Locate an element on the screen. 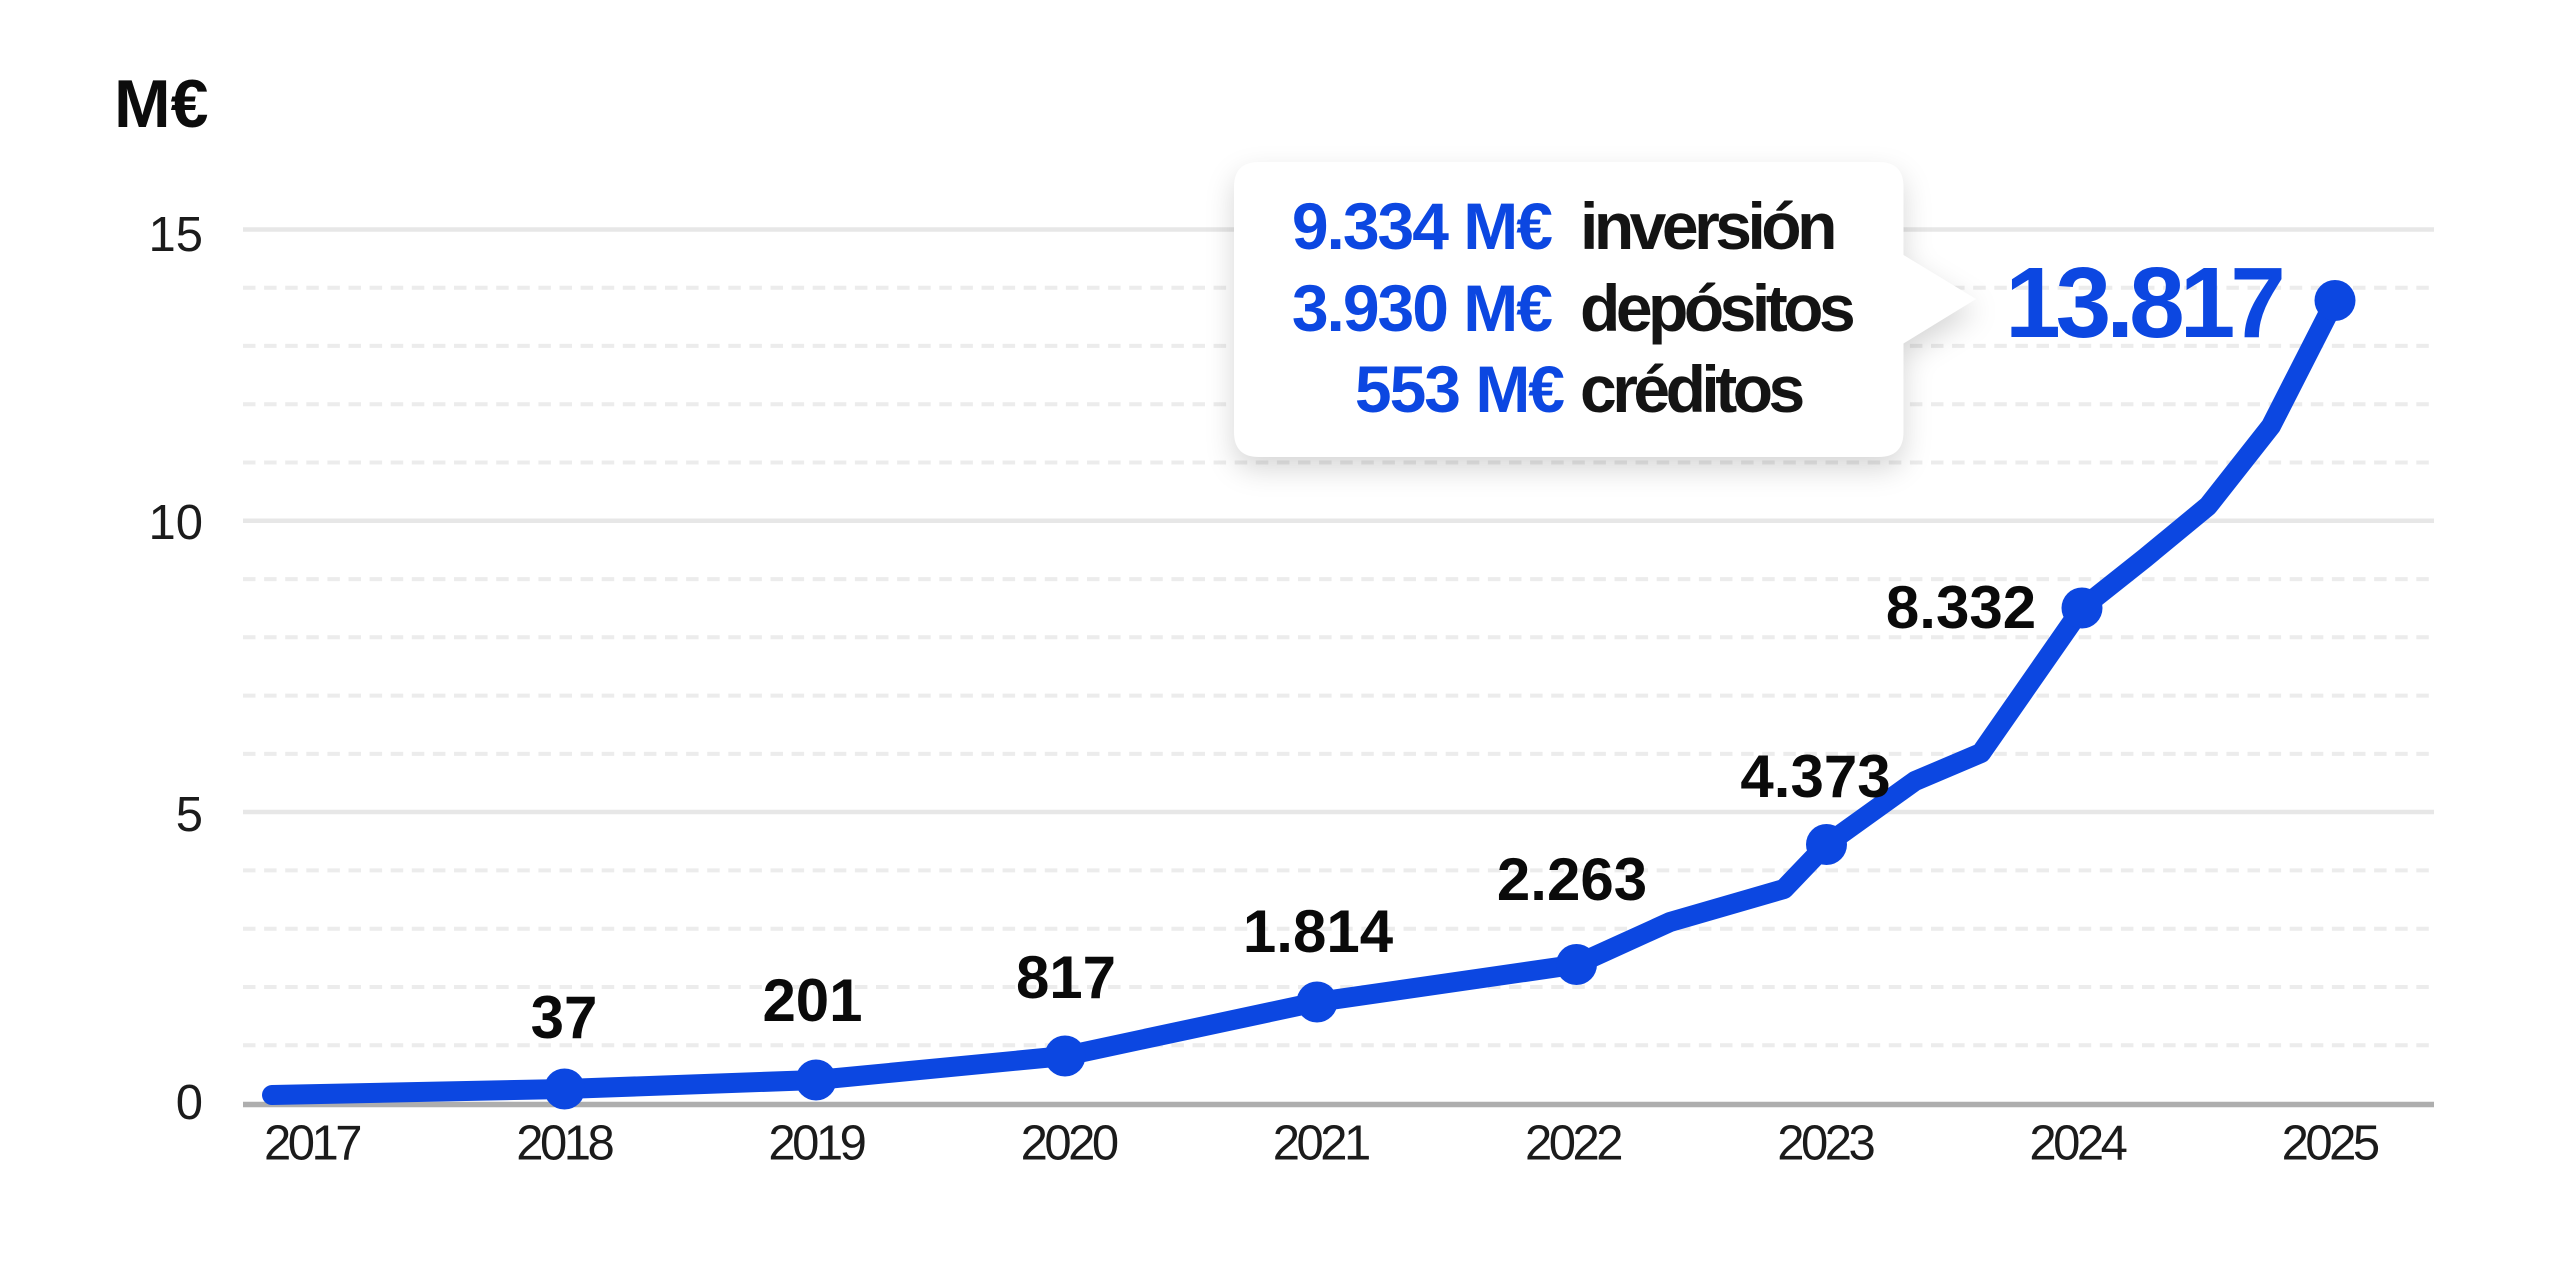 This screenshot has width=2560, height=1280. svg-text: inversión is located at coordinates (1707, 226).